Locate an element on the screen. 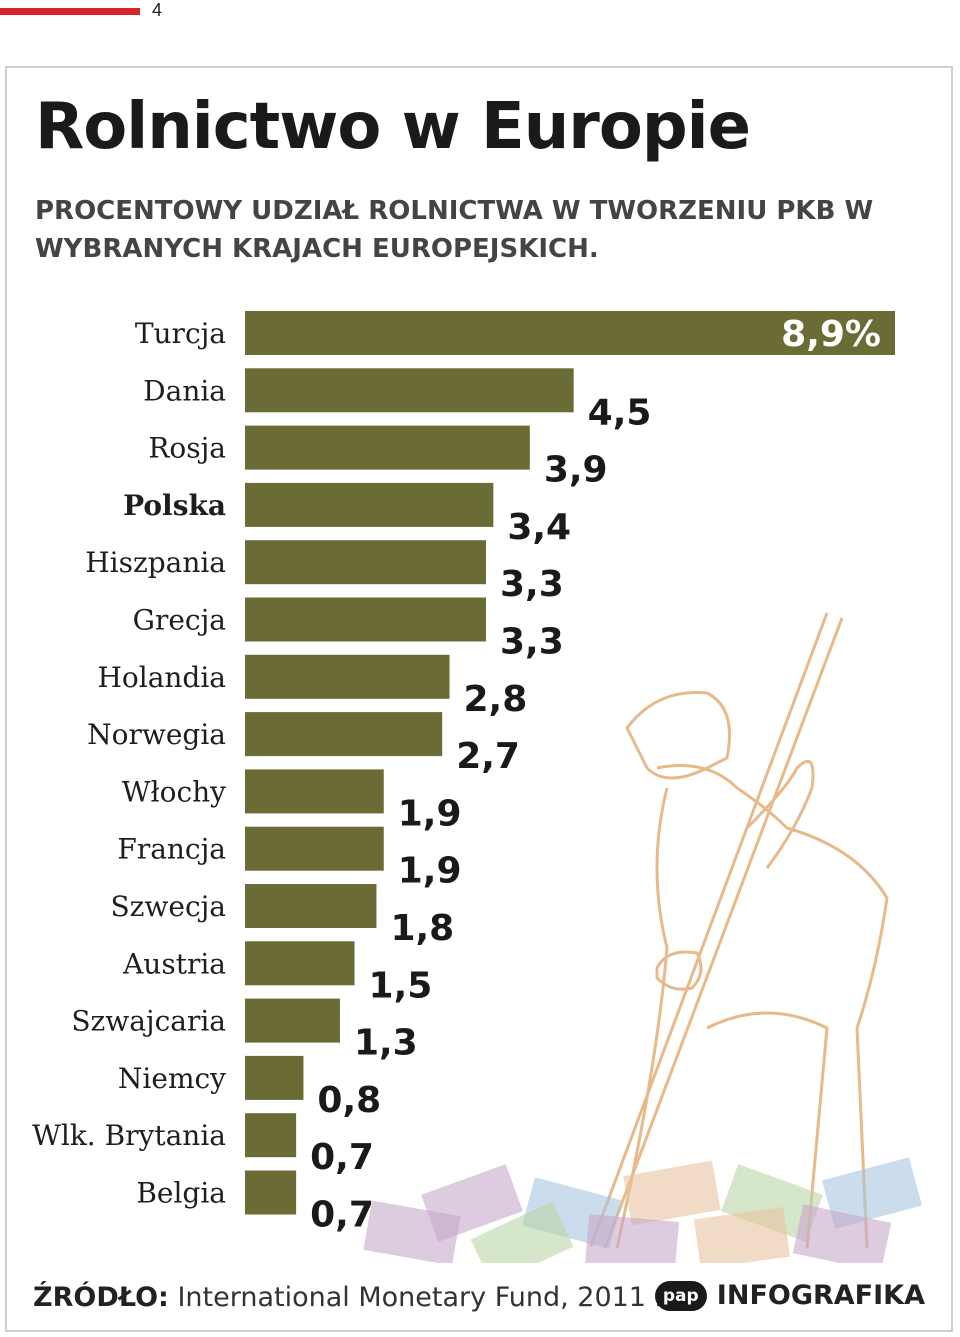  category-label: Szwecja is located at coordinates (168, 906).